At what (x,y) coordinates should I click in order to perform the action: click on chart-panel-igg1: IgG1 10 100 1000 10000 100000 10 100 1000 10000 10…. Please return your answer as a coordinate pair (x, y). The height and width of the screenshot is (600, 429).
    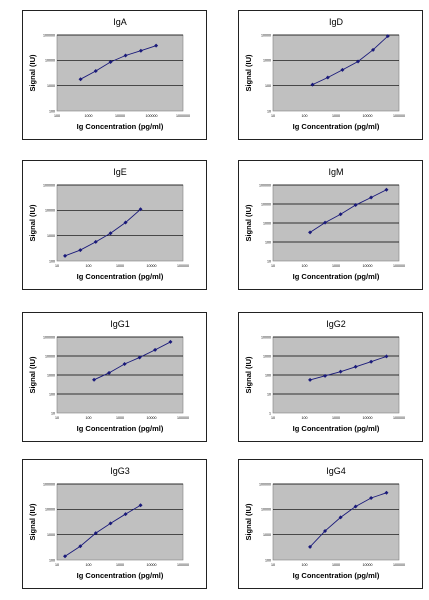
    Looking at the image, I should click on (114, 377).